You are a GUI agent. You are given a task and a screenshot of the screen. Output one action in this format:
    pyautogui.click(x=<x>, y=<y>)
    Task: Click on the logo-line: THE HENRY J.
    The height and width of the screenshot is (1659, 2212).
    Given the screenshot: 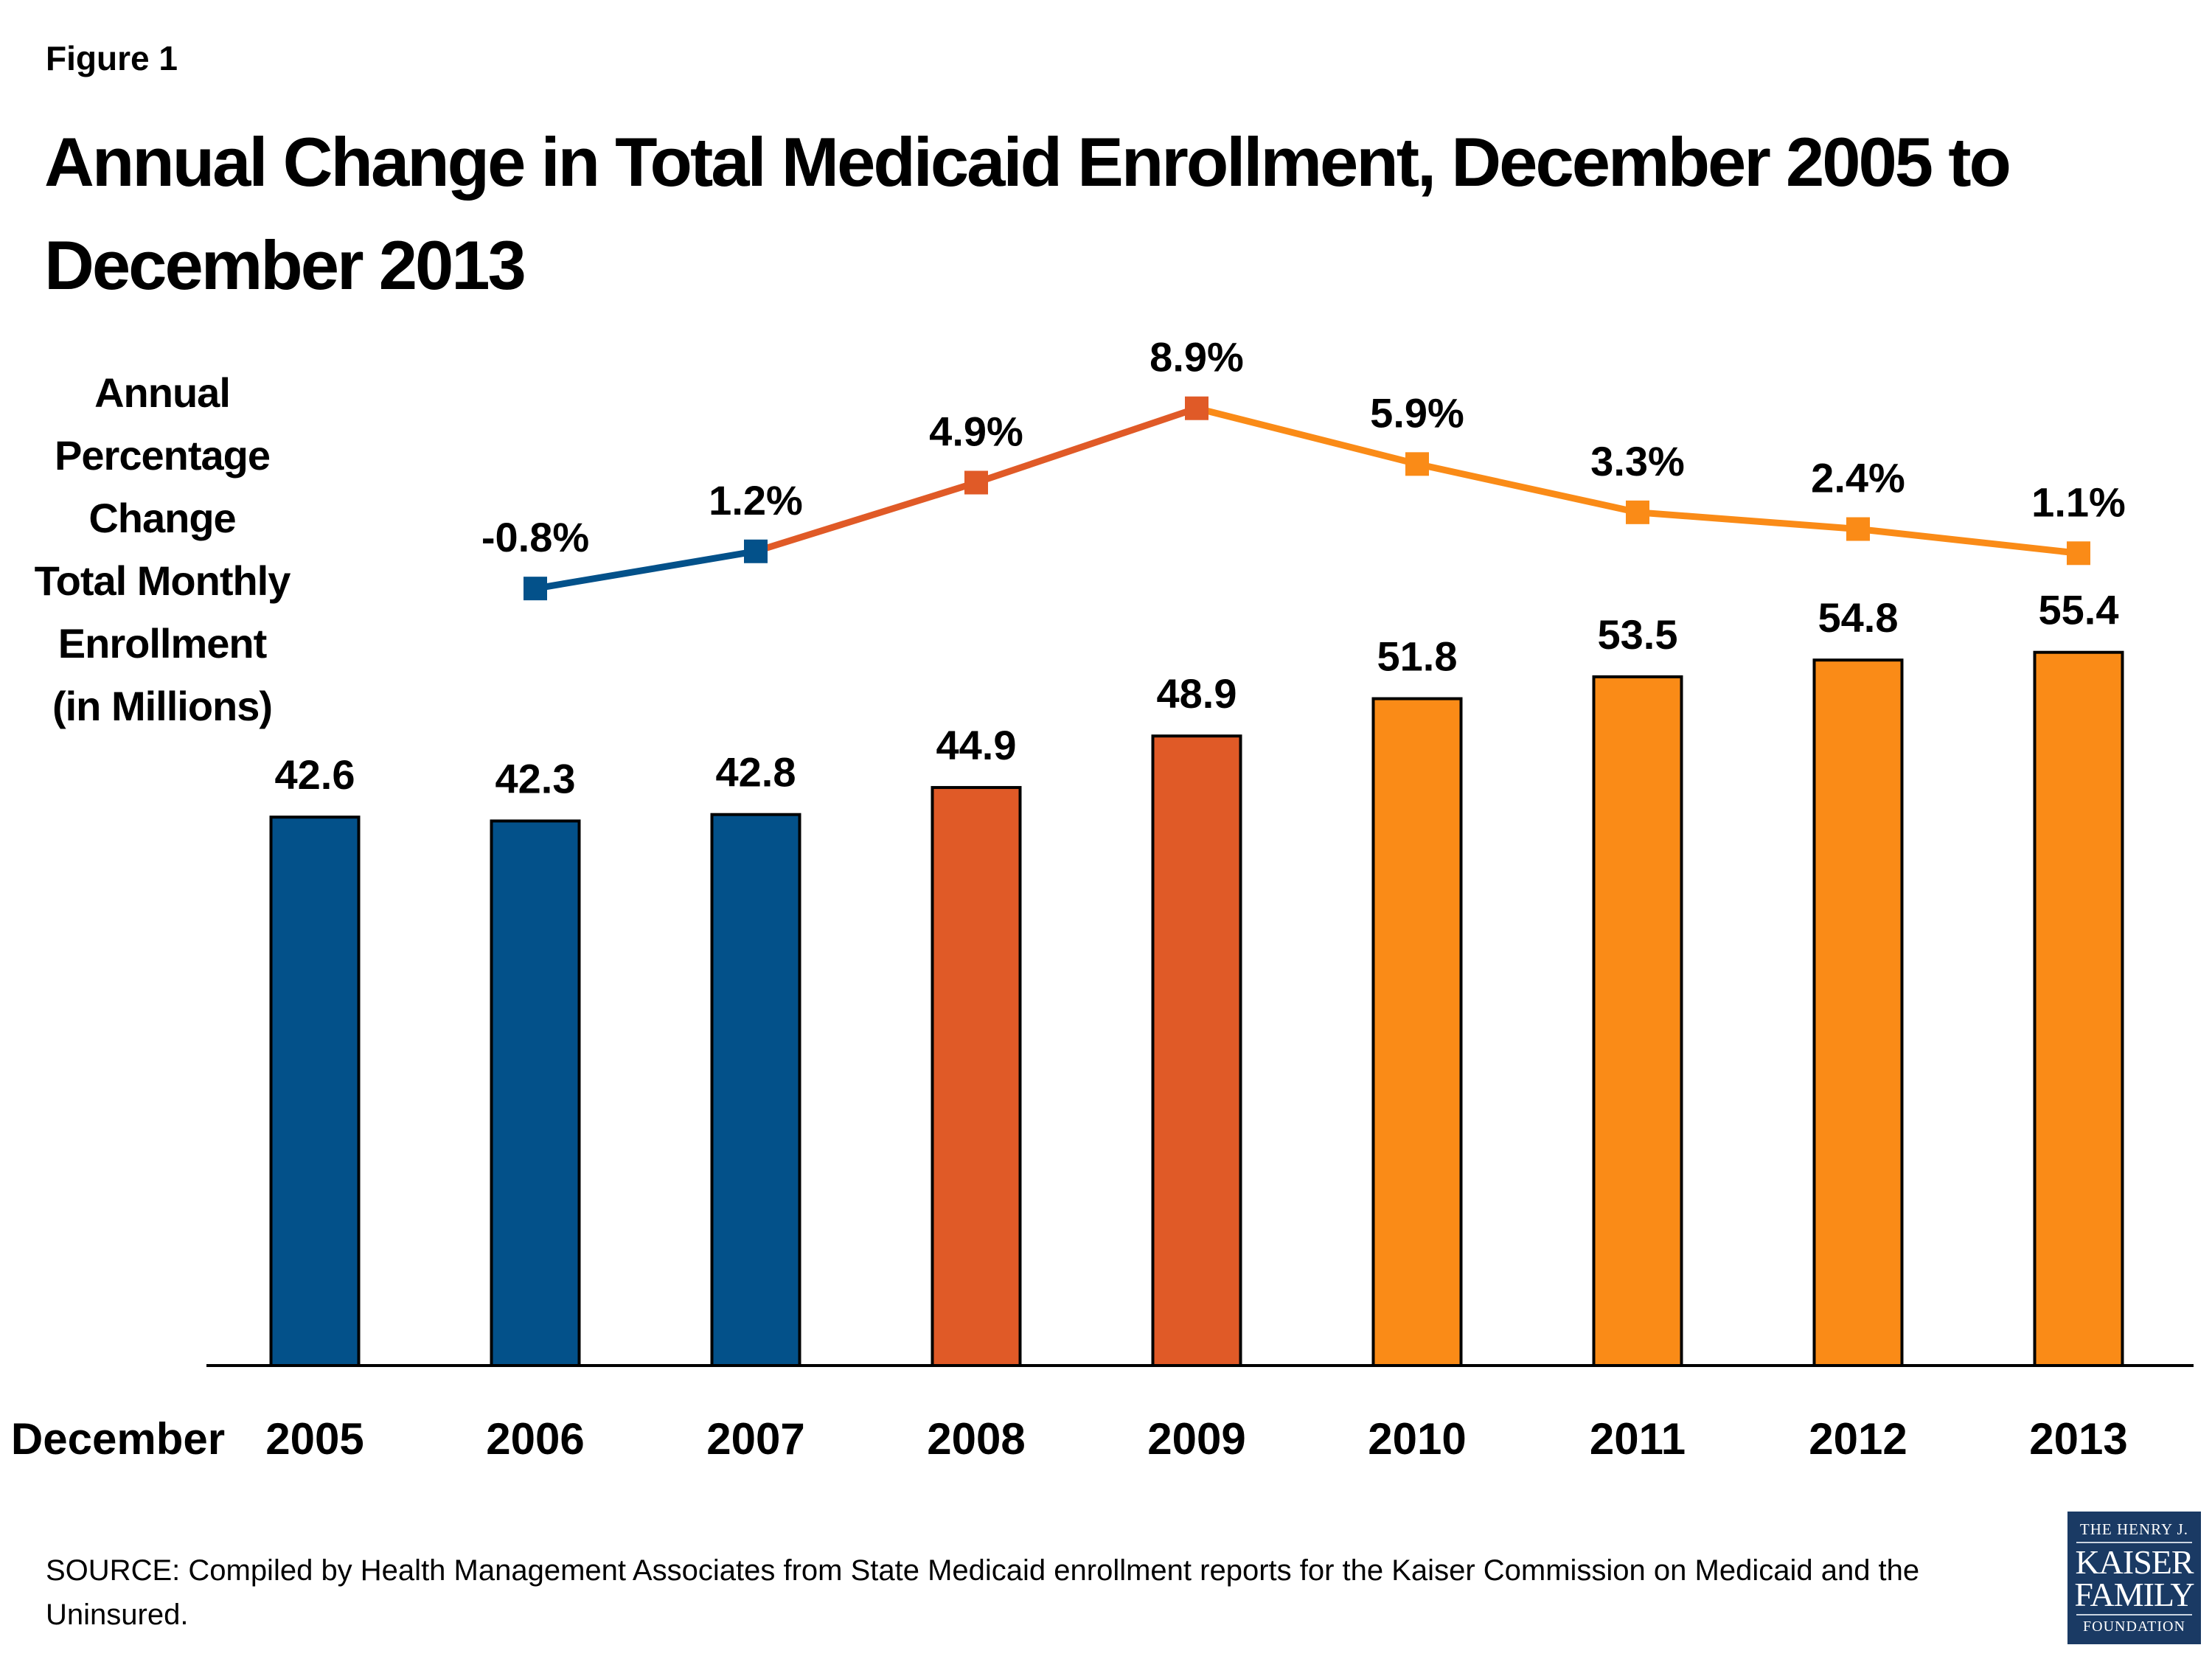 What is the action you would take?
    pyautogui.click(x=2134, y=1529)
    